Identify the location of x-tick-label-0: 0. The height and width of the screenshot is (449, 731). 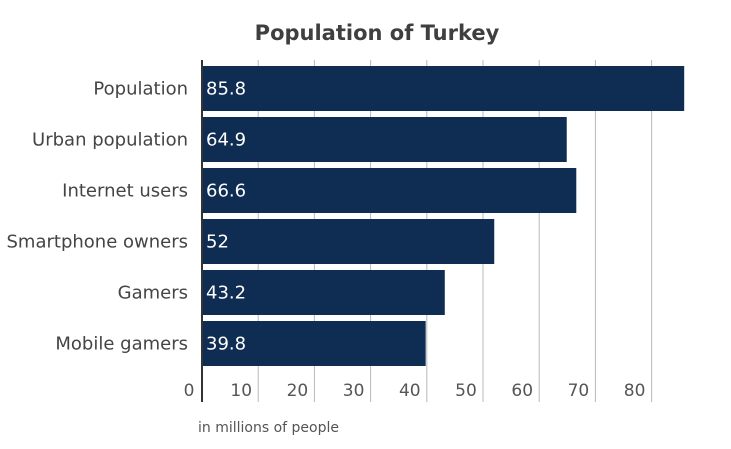
(189, 391).